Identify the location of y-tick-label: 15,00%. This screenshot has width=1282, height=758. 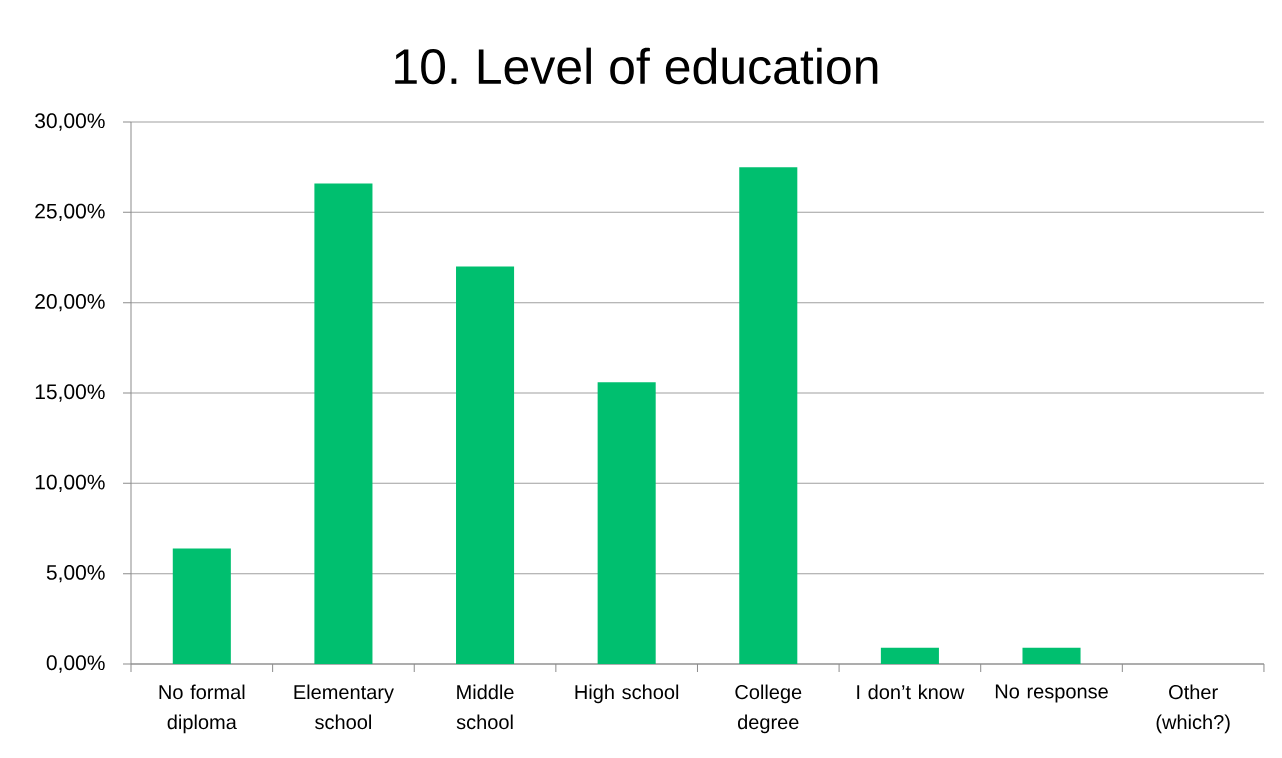
(70, 393).